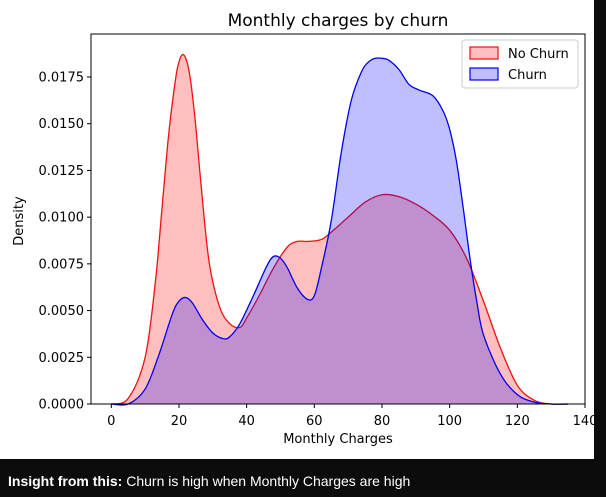 This screenshot has width=606, height=497. What do you see at coordinates (62, 405) in the screenshot?
I see `y-tick-label: 0.0000` at bounding box center [62, 405].